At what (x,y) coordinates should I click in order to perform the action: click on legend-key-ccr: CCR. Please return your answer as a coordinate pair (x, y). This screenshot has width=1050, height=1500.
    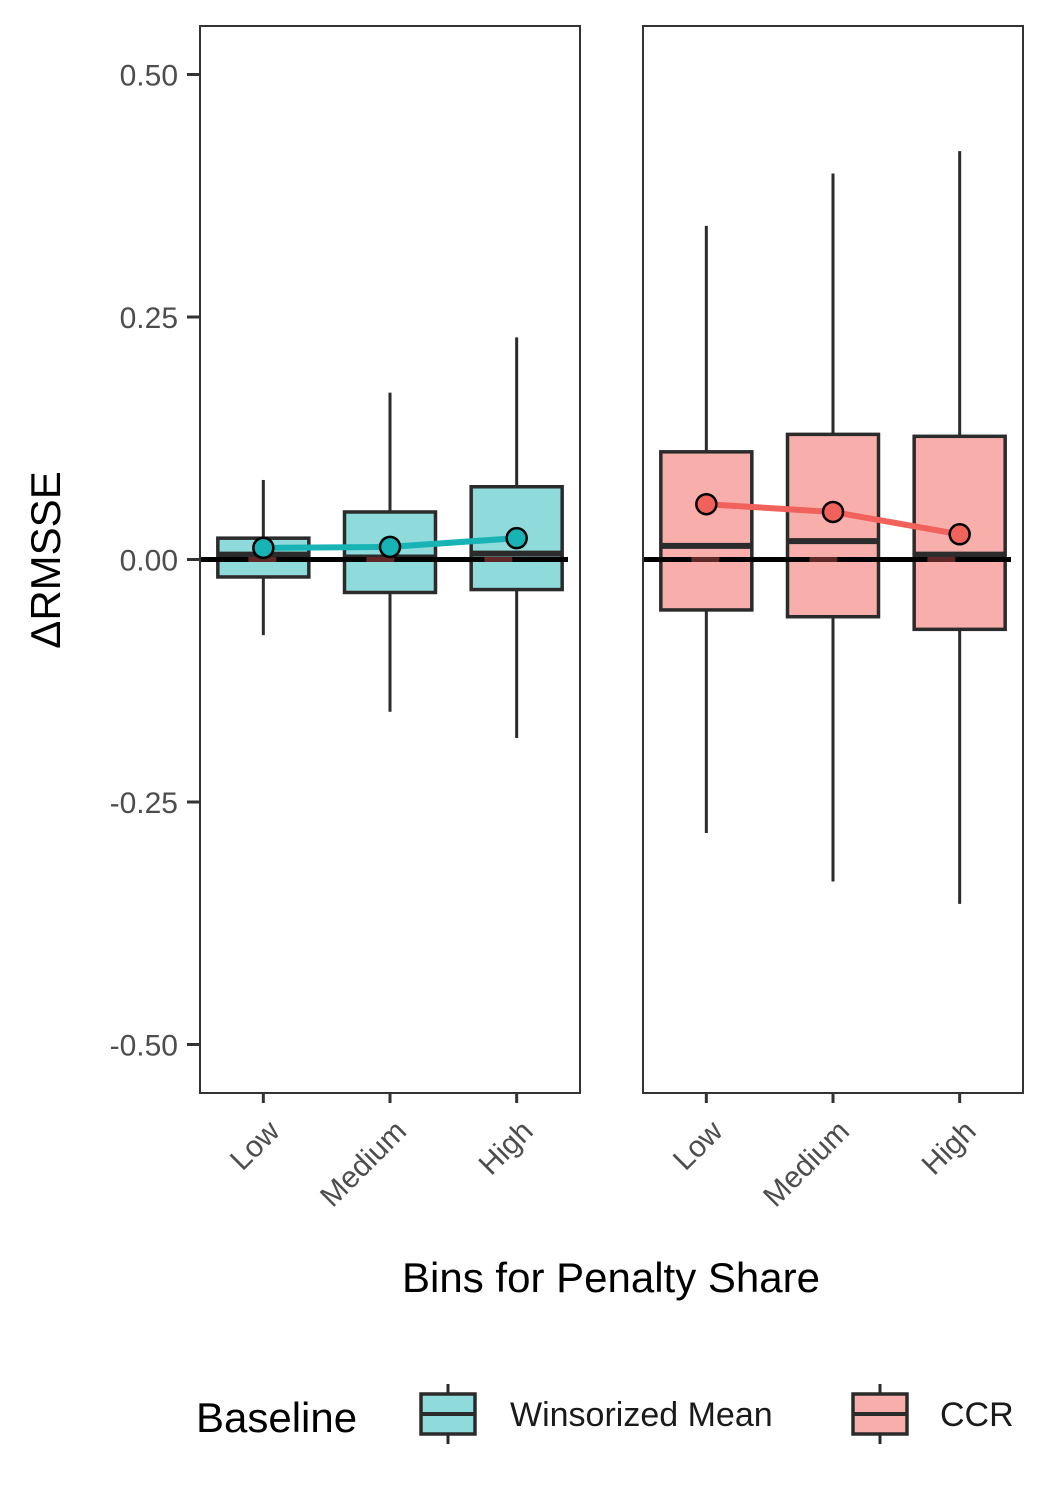
    Looking at the image, I should click on (932, 1414).